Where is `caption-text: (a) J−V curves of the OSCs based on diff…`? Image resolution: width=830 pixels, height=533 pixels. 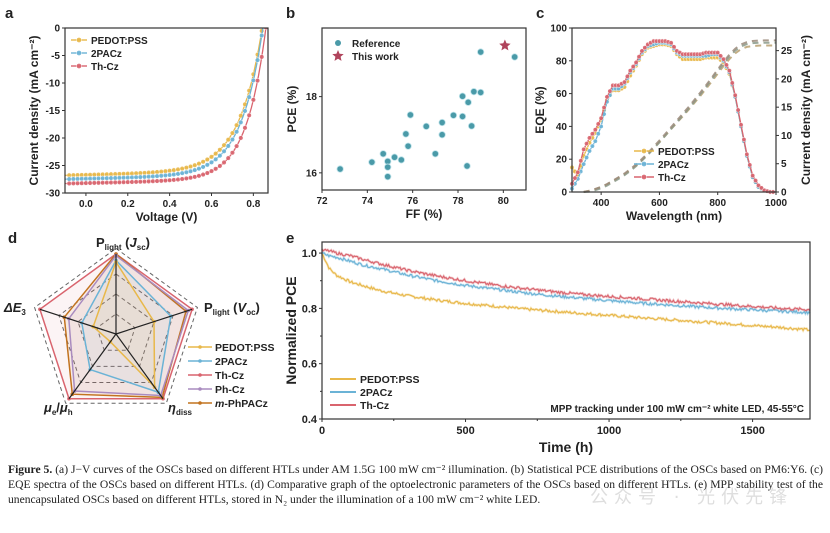
caption-text: (a) J−V curves of the OSCs based on diff… is located at coordinates (415, 485).